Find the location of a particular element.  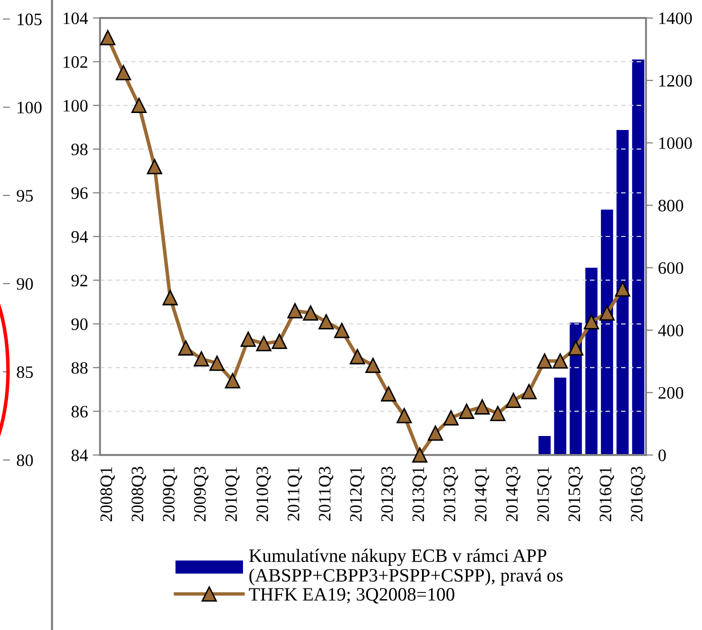

y-tick-label: 92 is located at coordinates (79, 280).